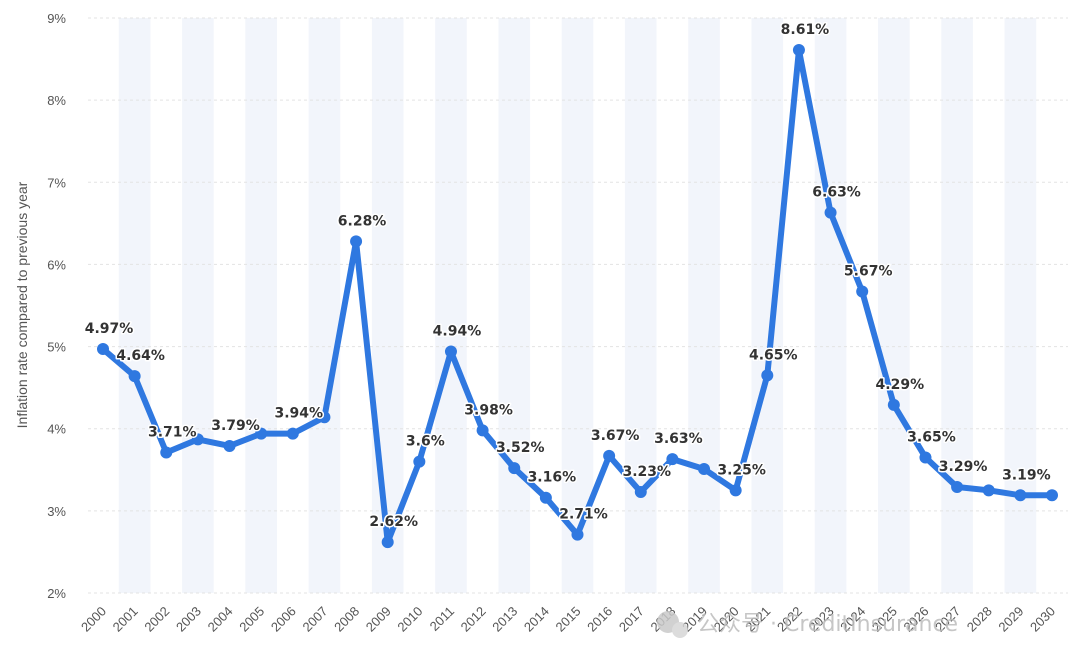  Describe the element at coordinates (125, 619) in the screenshot. I see `x-tick-label: 2001` at that location.